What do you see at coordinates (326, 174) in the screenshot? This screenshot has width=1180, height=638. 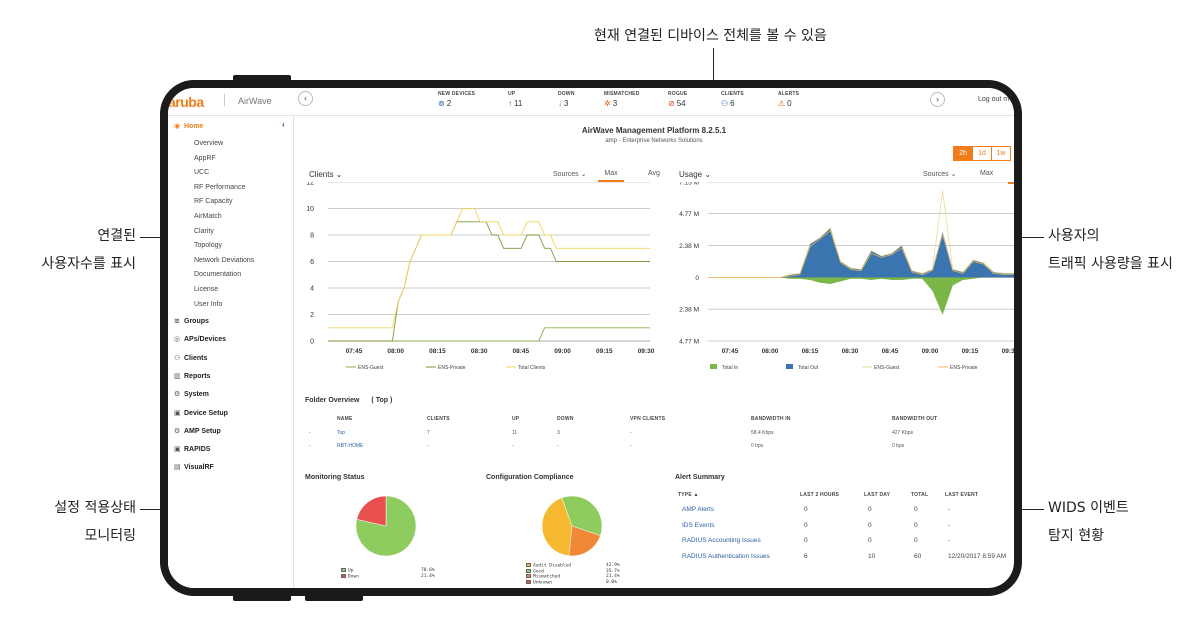 I see `clients-chart-title: Clients ⌄` at bounding box center [326, 174].